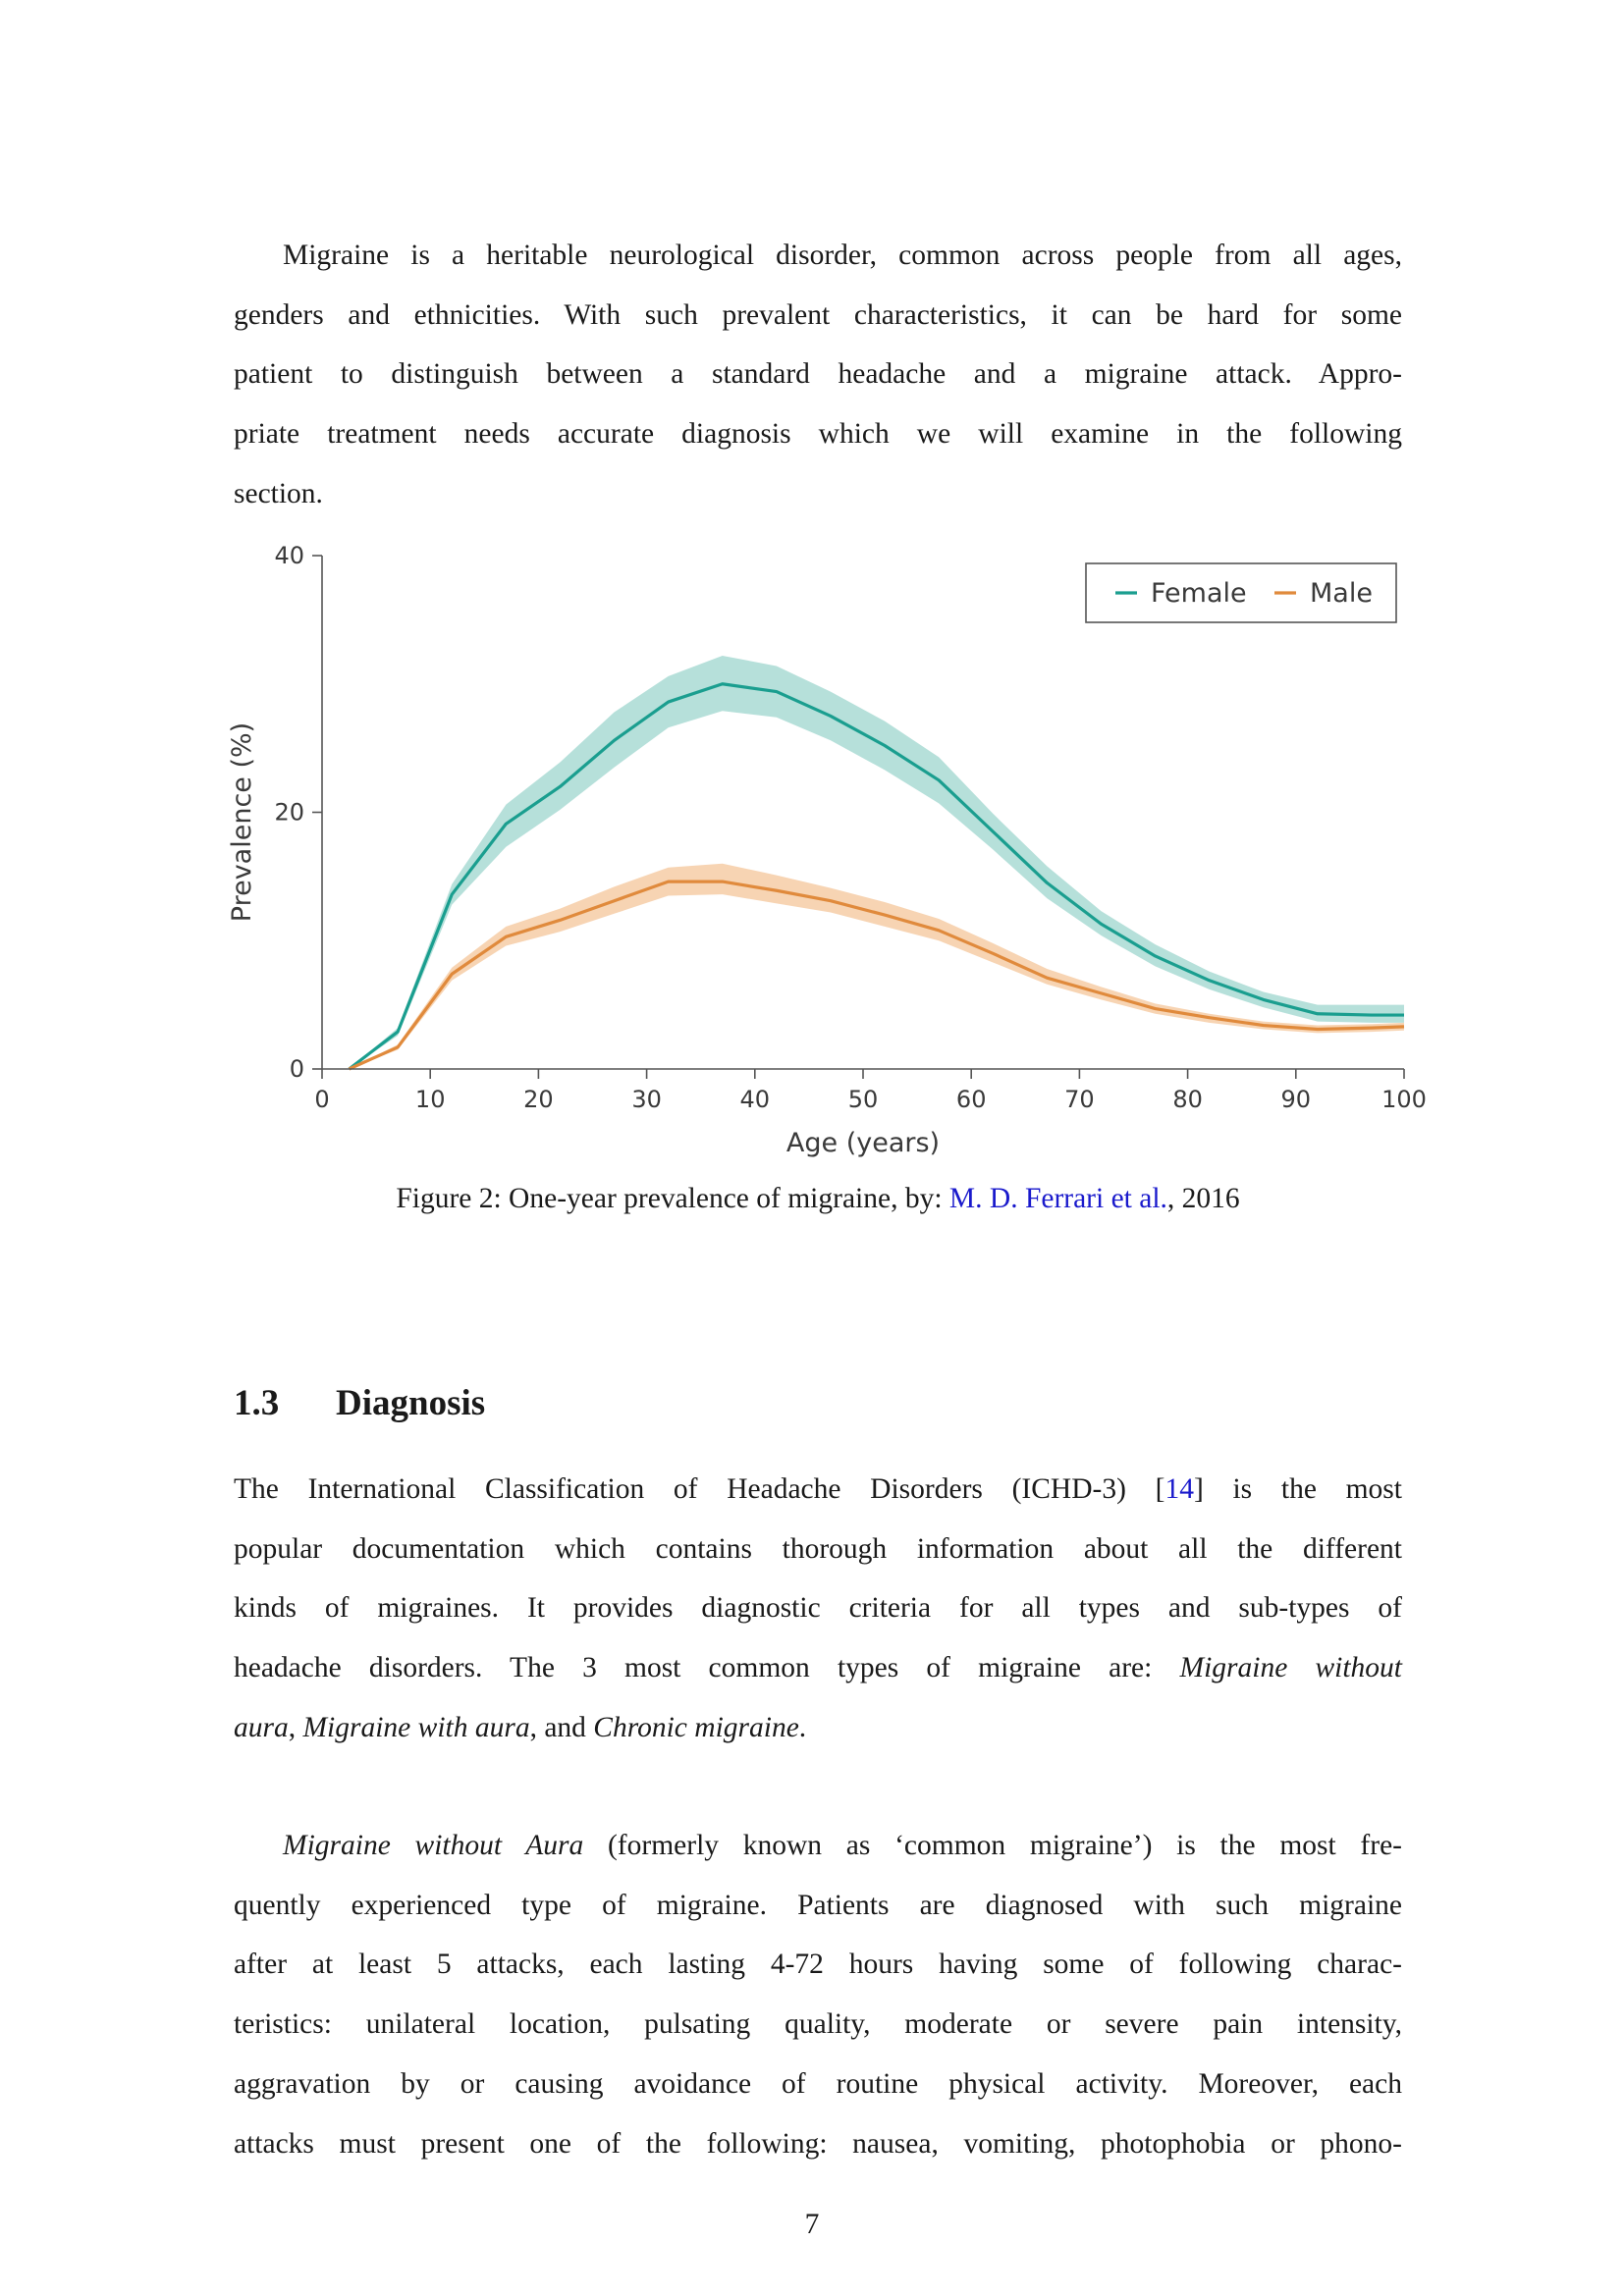  What do you see at coordinates (289, 555) in the screenshot?
I see `y-tick-label: 40` at bounding box center [289, 555].